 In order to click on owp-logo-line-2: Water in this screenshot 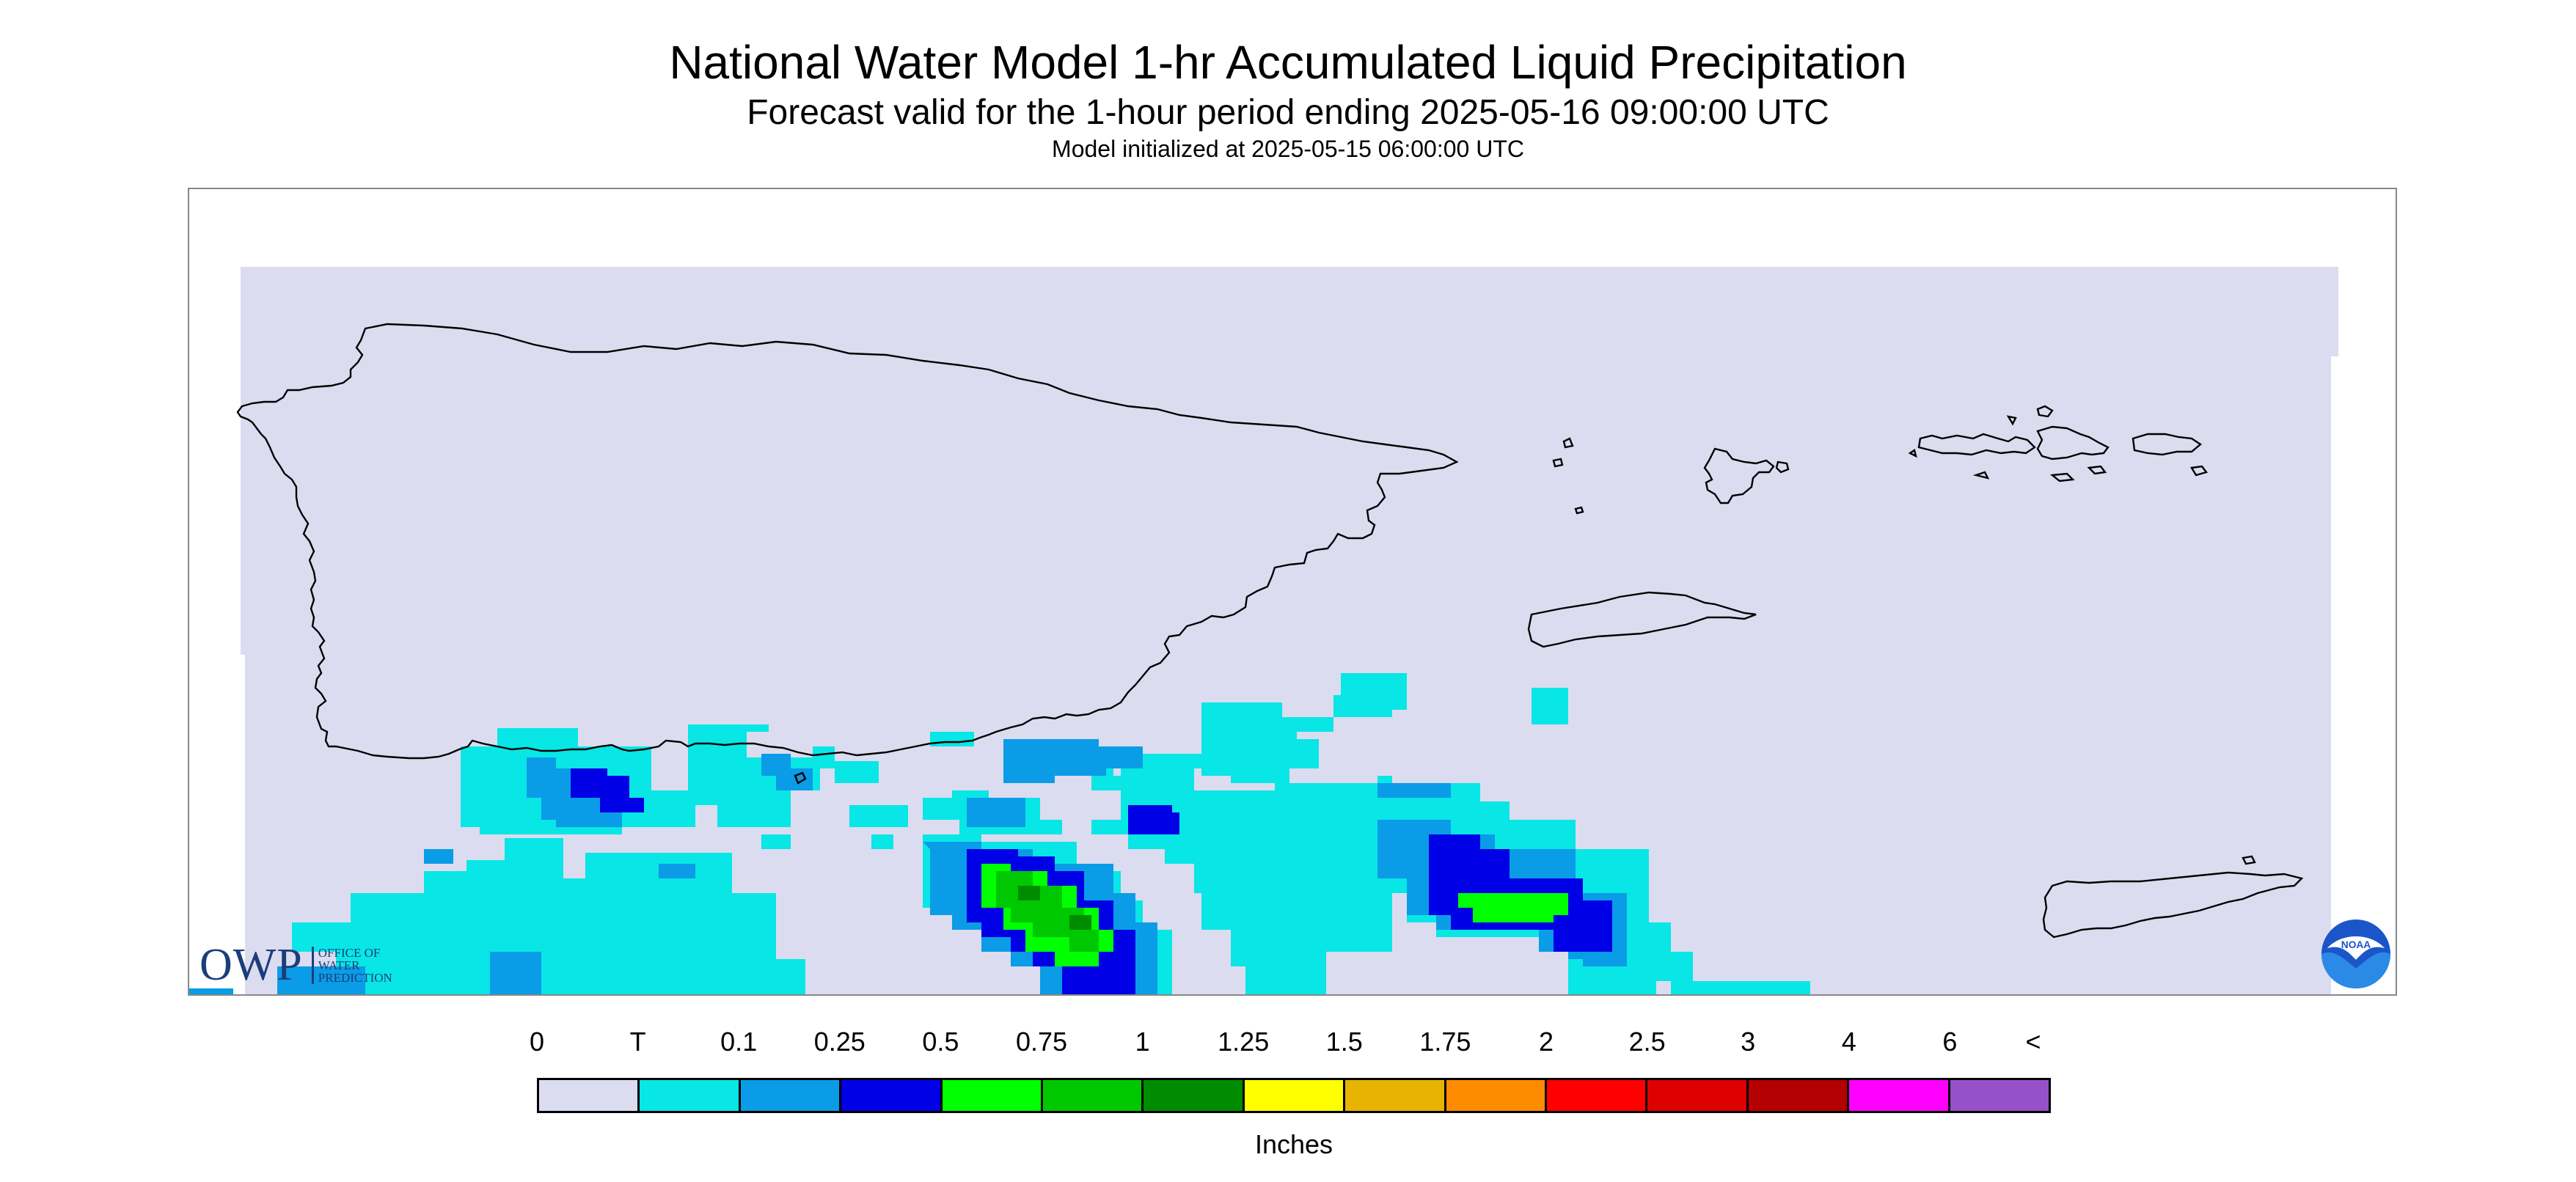, I will do `click(339, 965)`.